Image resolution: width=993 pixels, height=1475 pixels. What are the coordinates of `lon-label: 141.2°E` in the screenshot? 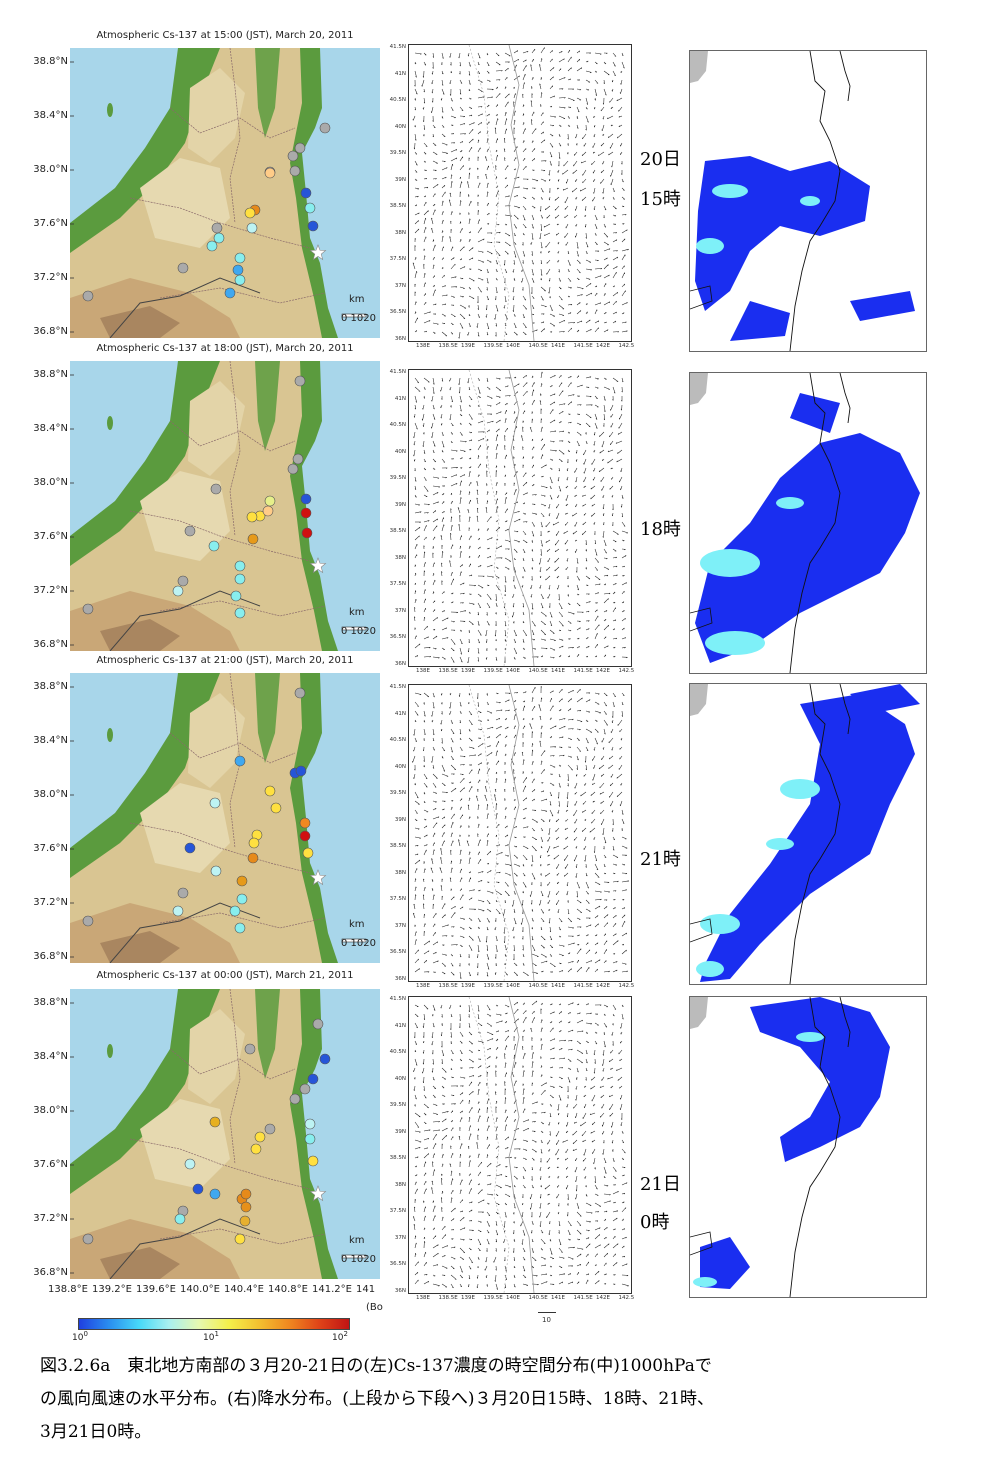 It's located at (332, 1289).